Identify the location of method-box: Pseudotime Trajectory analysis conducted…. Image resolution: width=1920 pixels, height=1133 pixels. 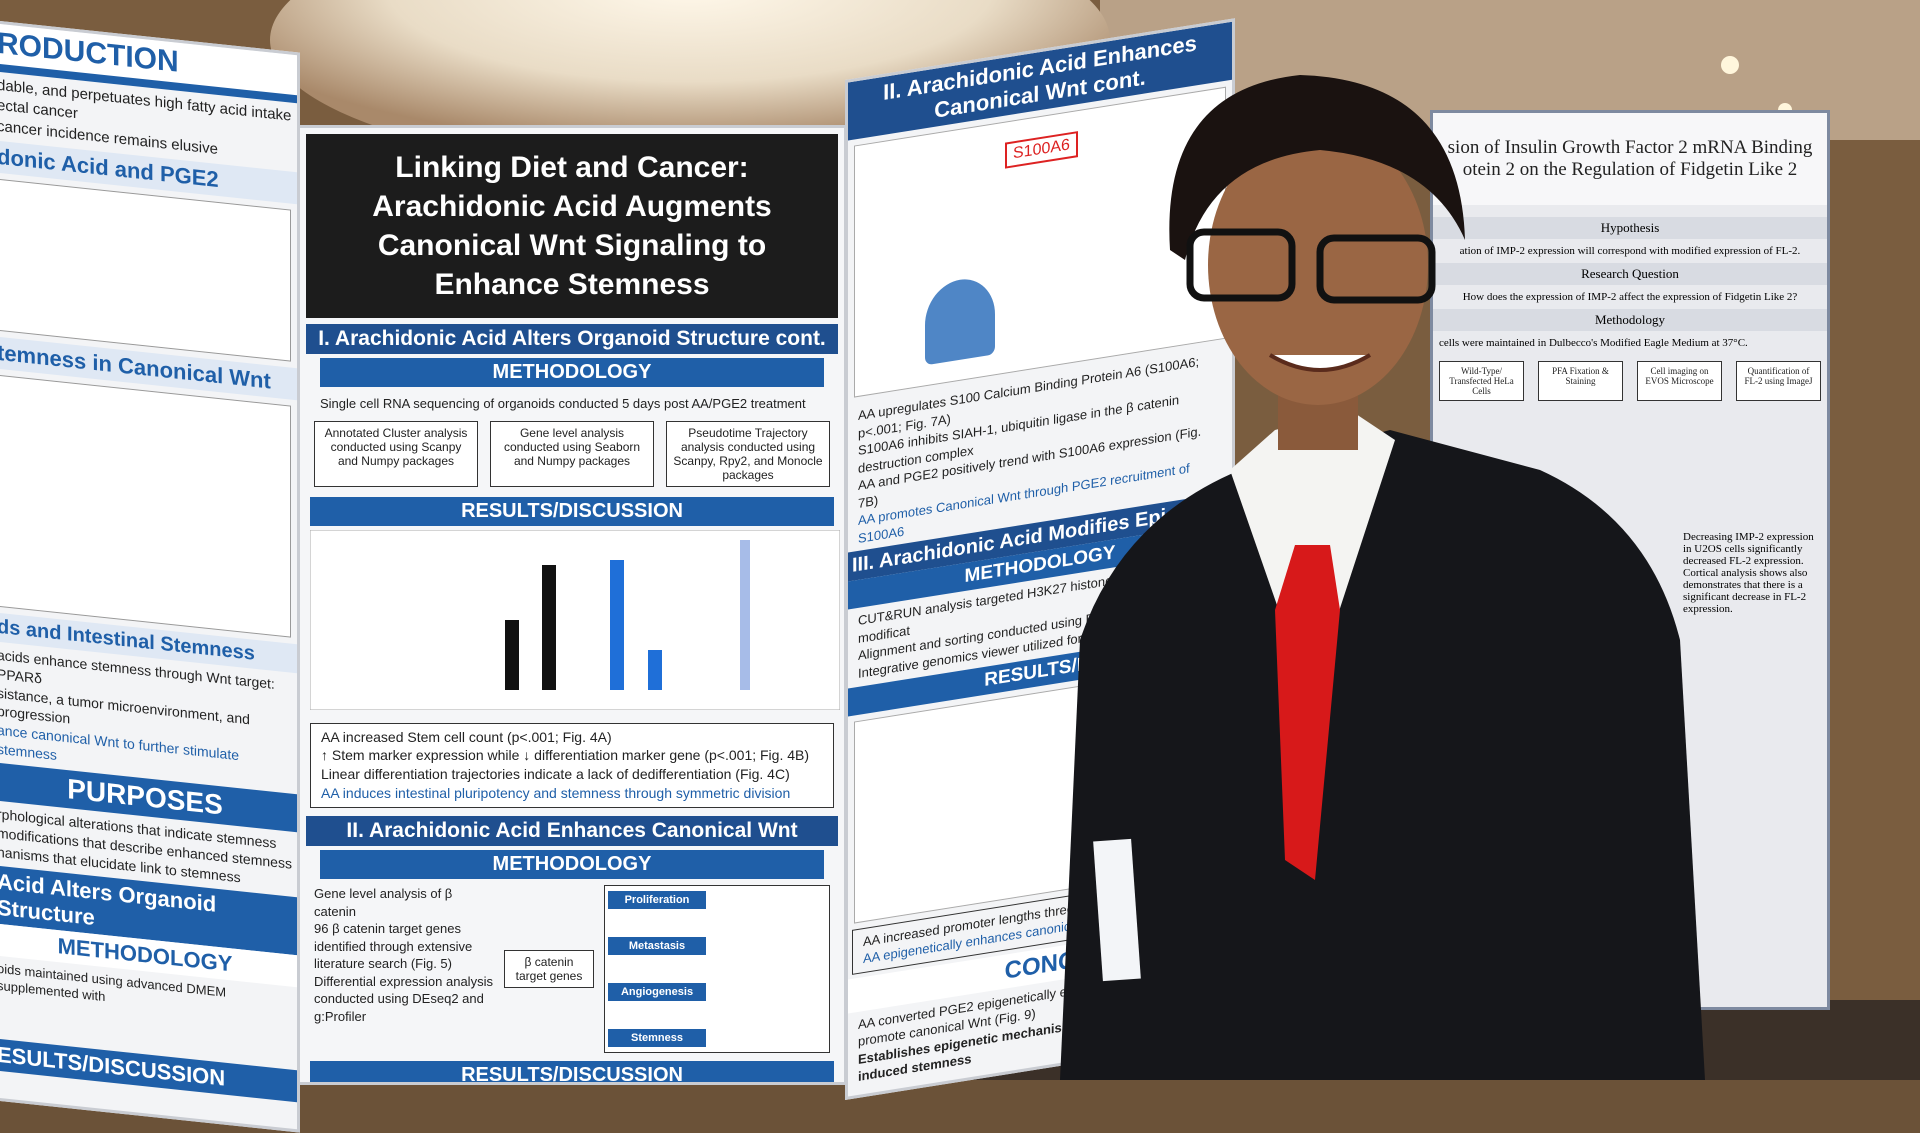
(748, 453).